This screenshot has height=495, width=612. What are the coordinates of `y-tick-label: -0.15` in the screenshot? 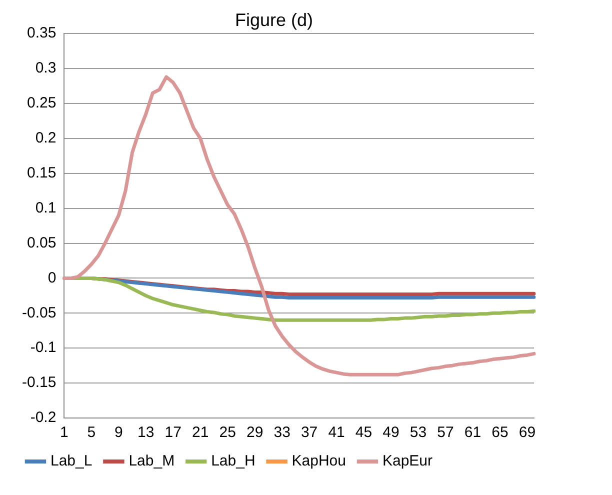 It's located at (39, 383).